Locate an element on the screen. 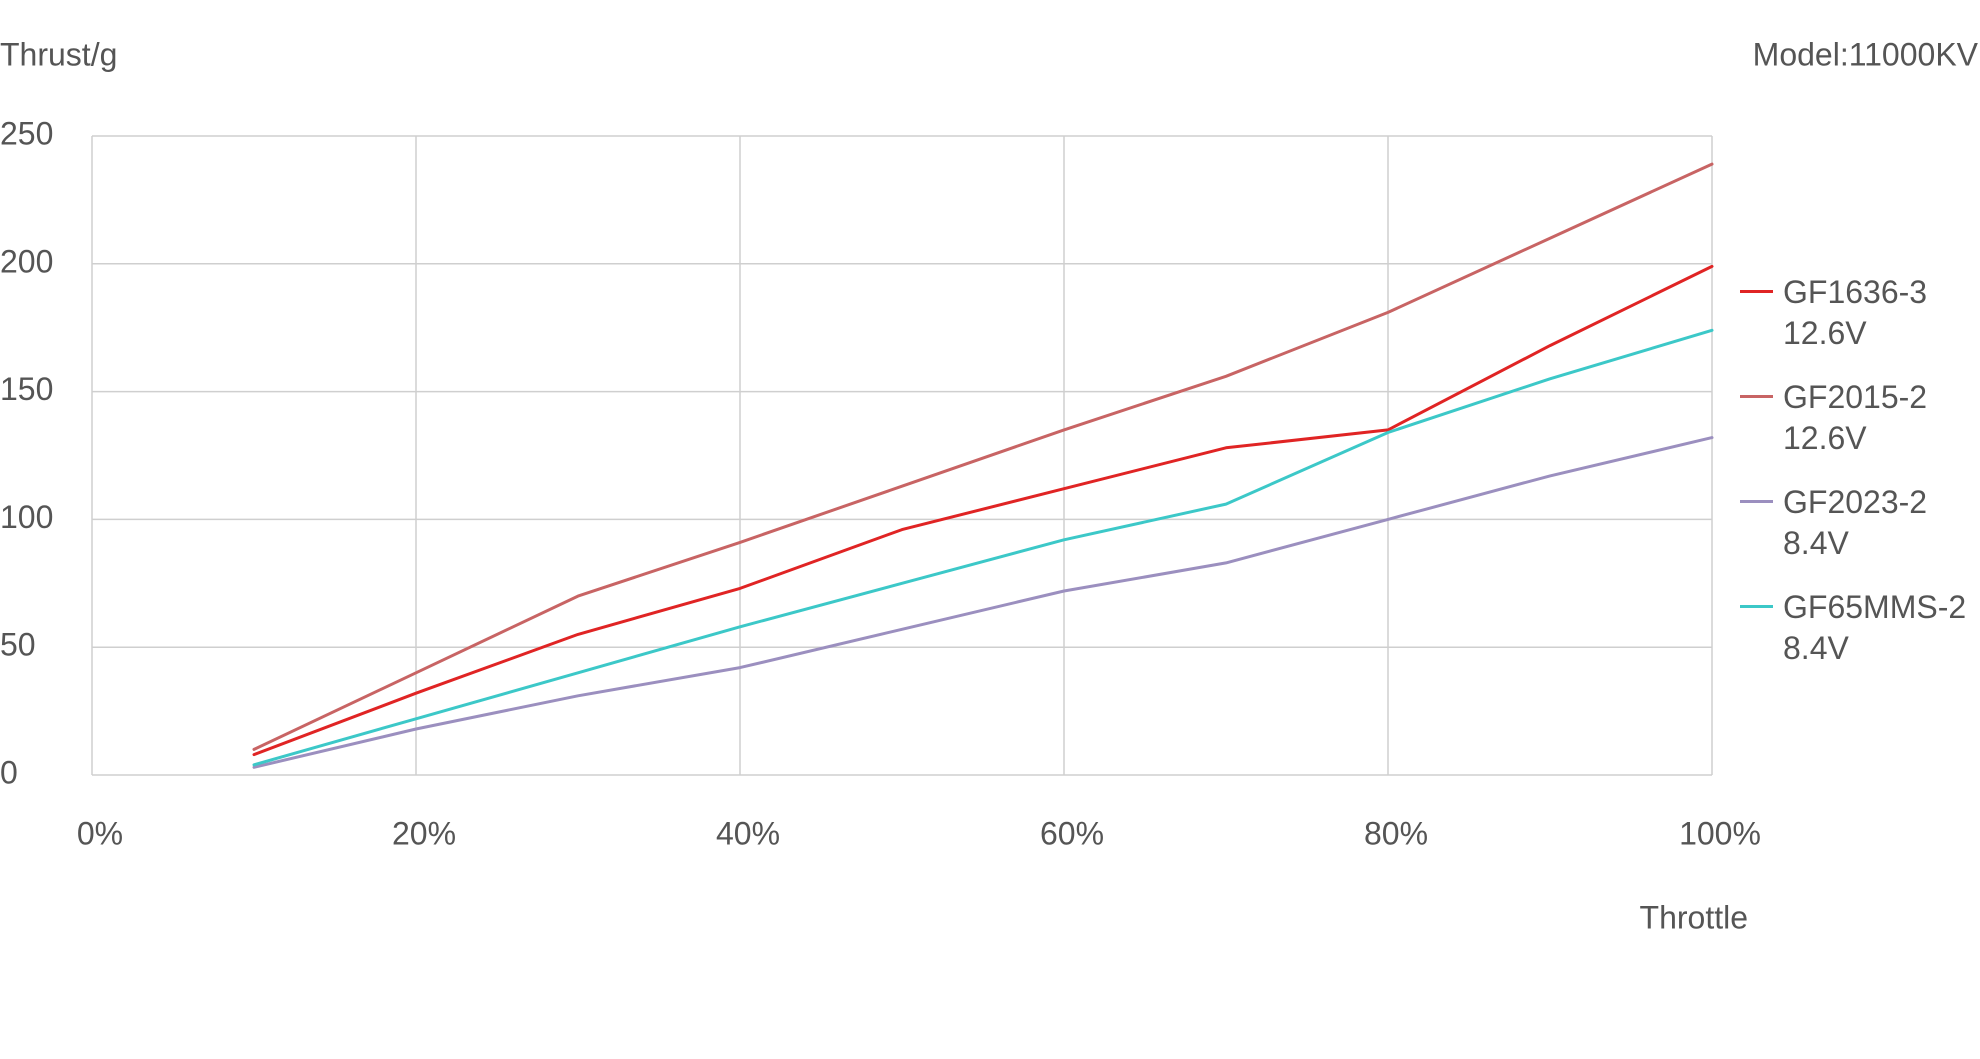  x-tick-label: 80% is located at coordinates (1396, 833).